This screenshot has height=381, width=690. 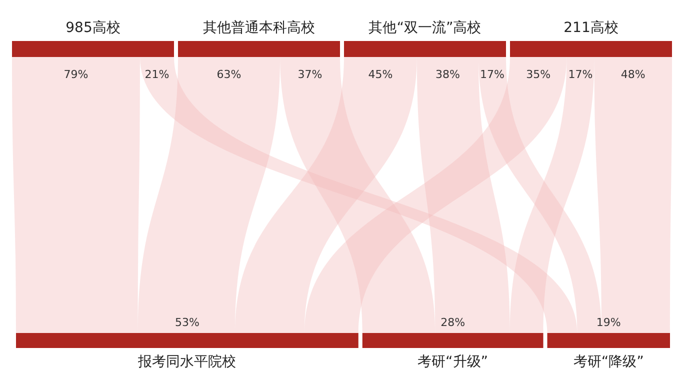 What do you see at coordinates (186, 362) in the screenshot?
I see `series-label: 报考同水平院校` at bounding box center [186, 362].